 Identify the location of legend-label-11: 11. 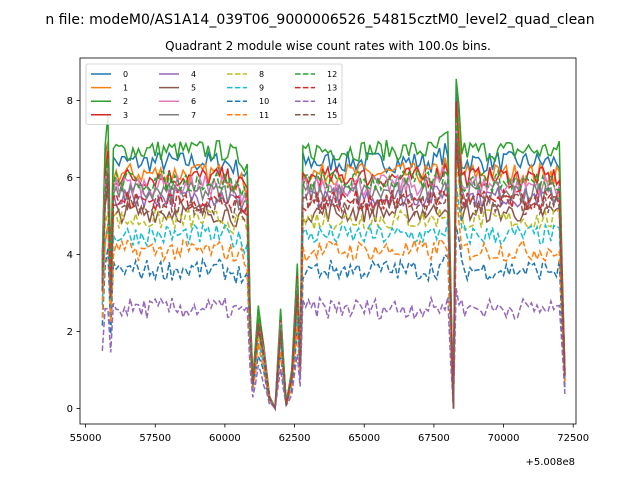
(264, 115).